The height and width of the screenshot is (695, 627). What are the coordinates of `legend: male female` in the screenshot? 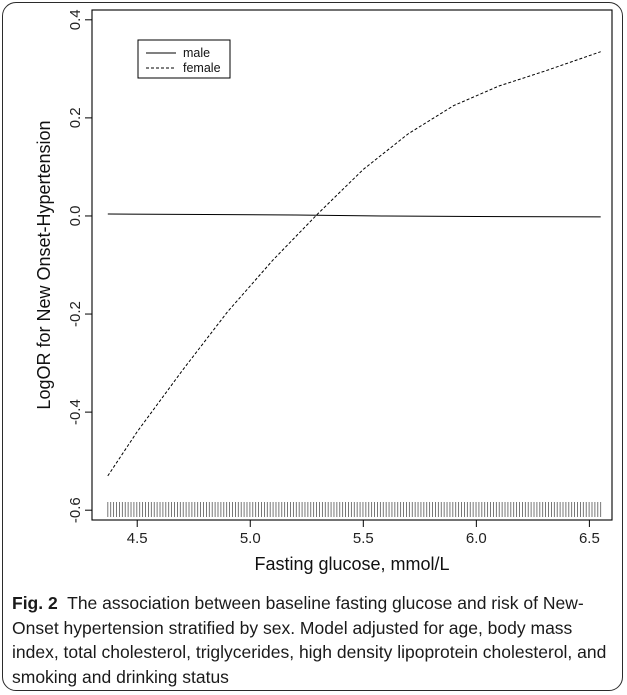 It's located at (184, 59).